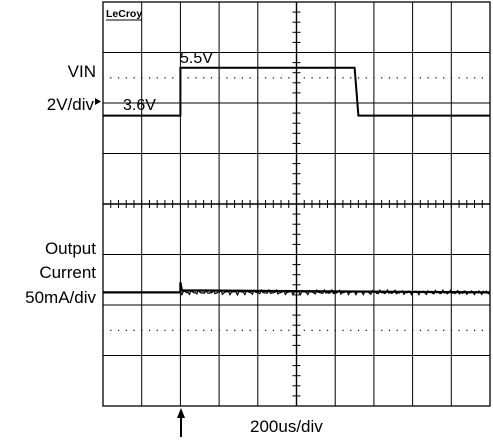 This screenshot has width=493, height=440. I want to click on vin-ground-marker, so click(98, 101).